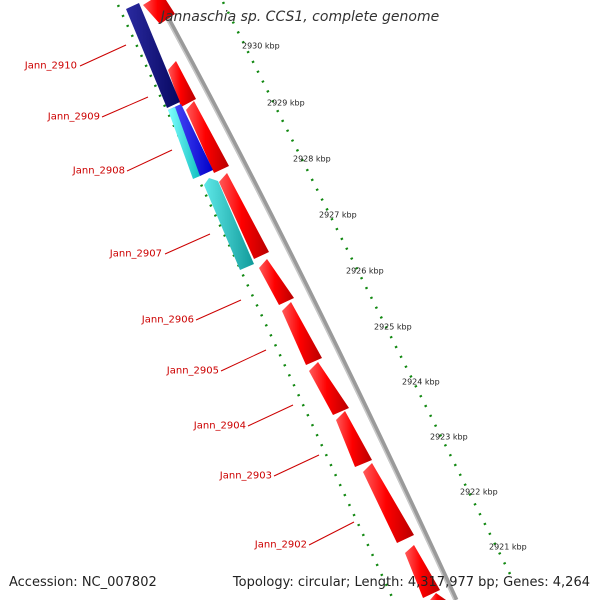  Describe the element at coordinates (261, 46) in the screenshot. I see `scale-tick-label: 2930 kbp` at that location.